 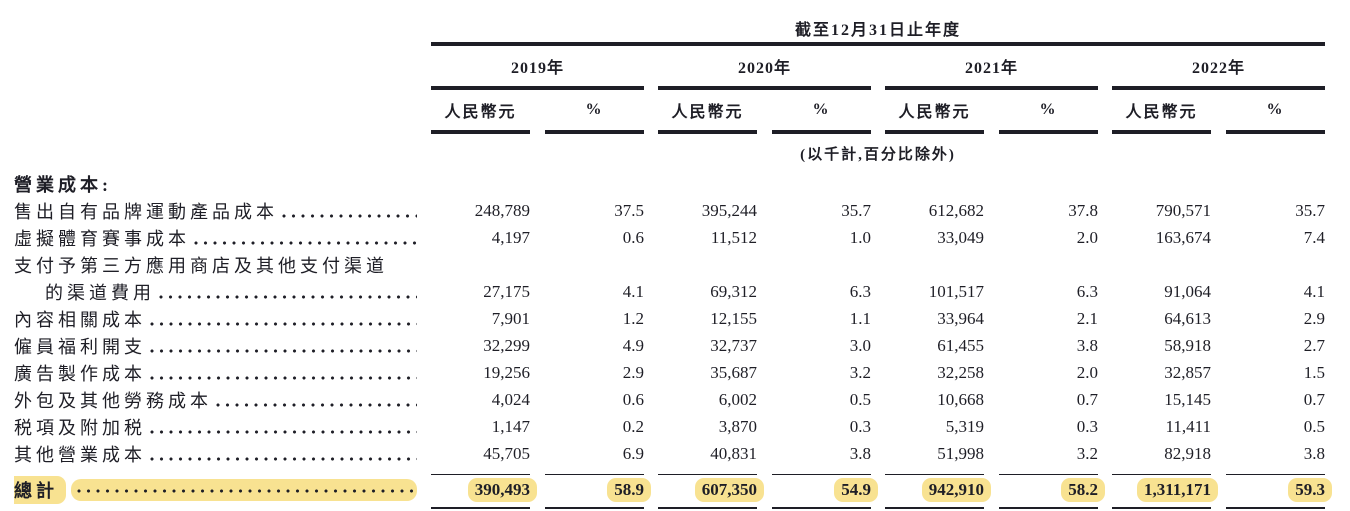 What do you see at coordinates (860, 345) in the screenshot?
I see `cell-percent: 3.0` at bounding box center [860, 345].